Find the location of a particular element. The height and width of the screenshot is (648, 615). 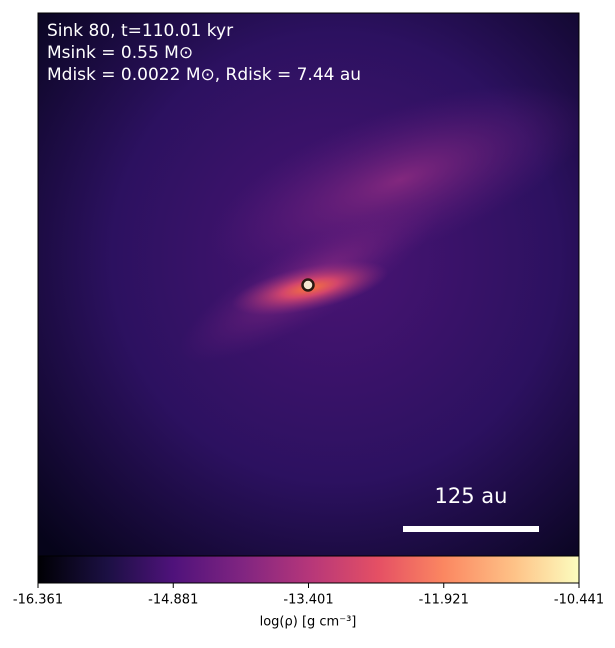

colorbar-tick-label: -10.441 is located at coordinates (579, 600).